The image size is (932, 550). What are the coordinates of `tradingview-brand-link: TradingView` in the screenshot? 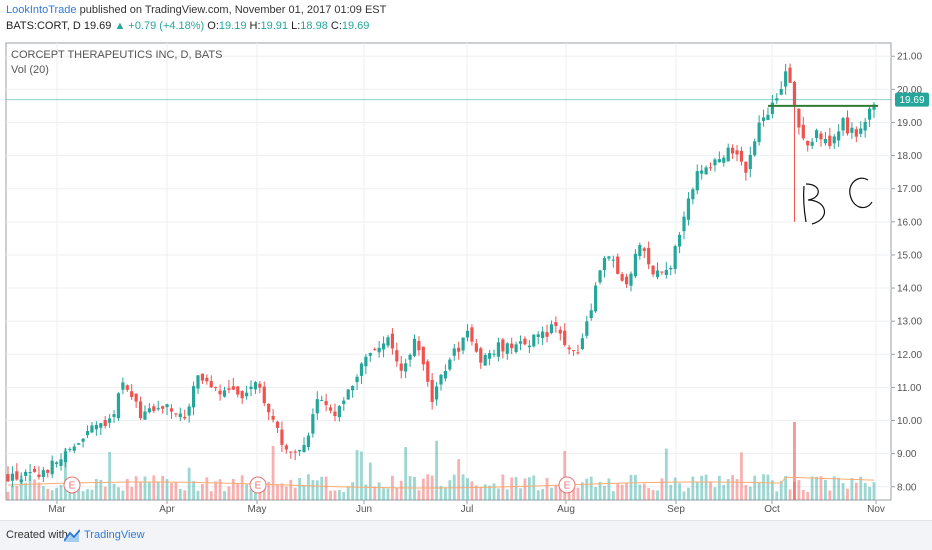 It's located at (114, 535).